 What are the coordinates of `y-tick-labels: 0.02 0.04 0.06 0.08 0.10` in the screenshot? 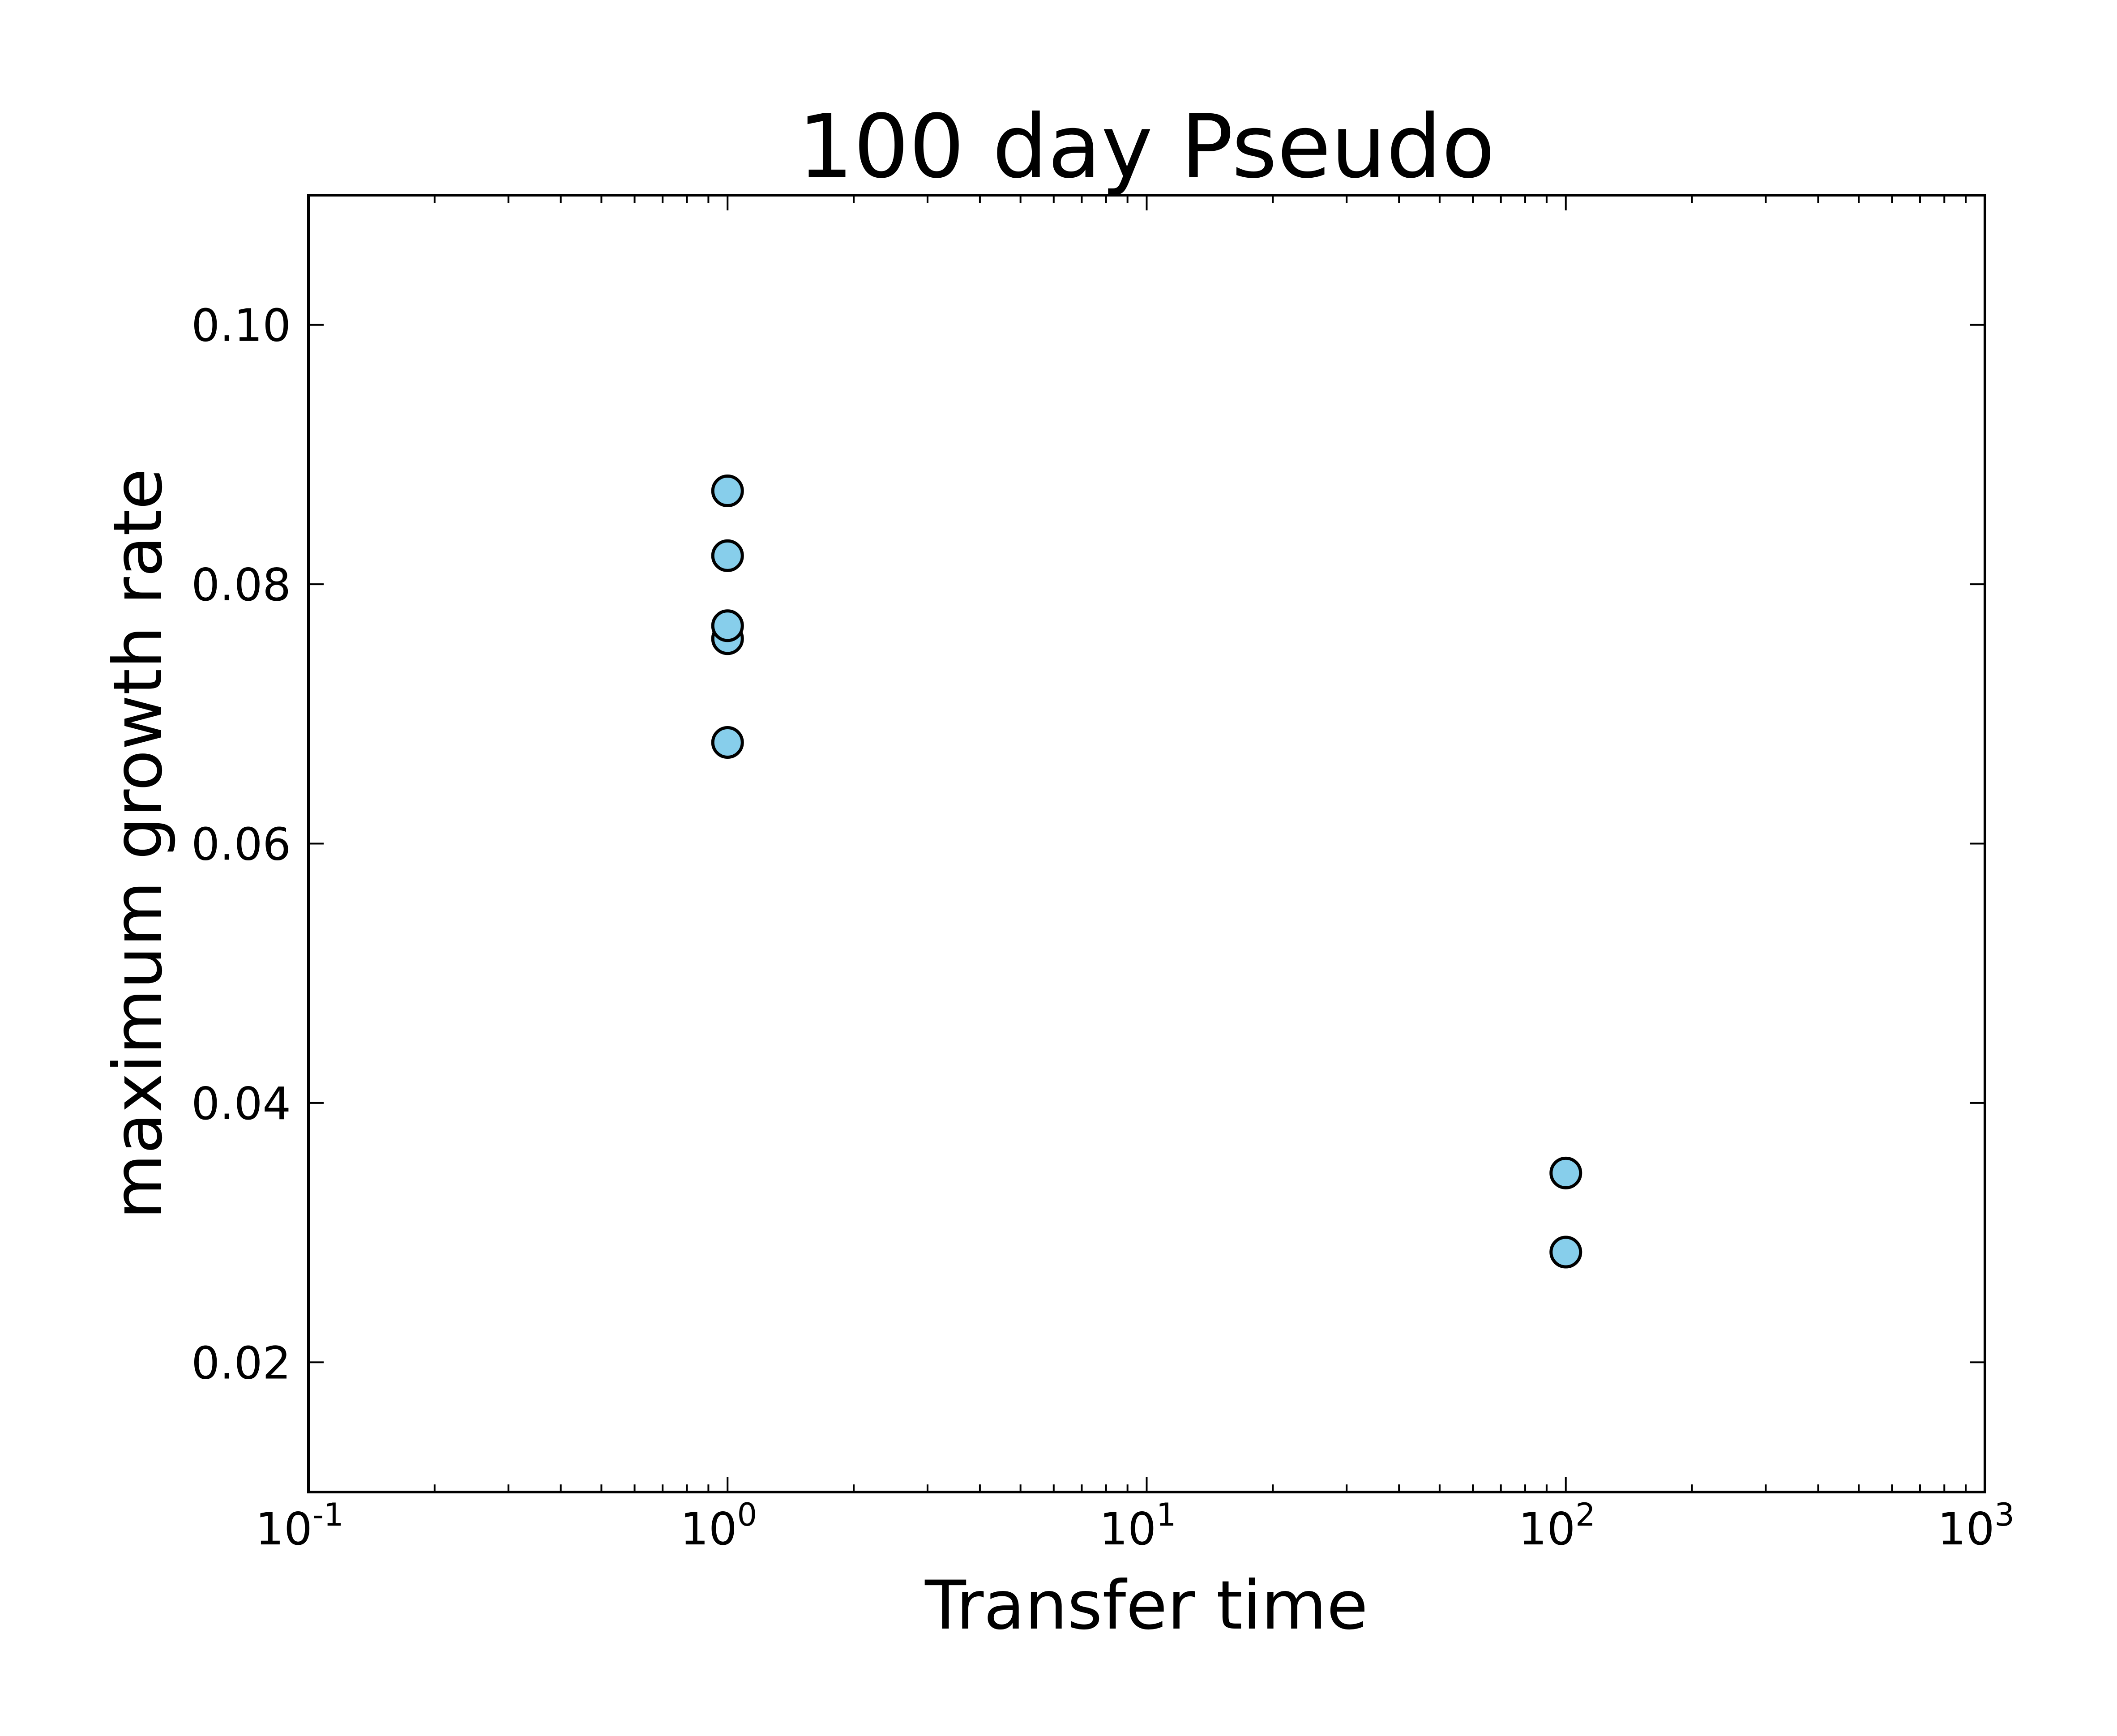 It's located at (241, 844).